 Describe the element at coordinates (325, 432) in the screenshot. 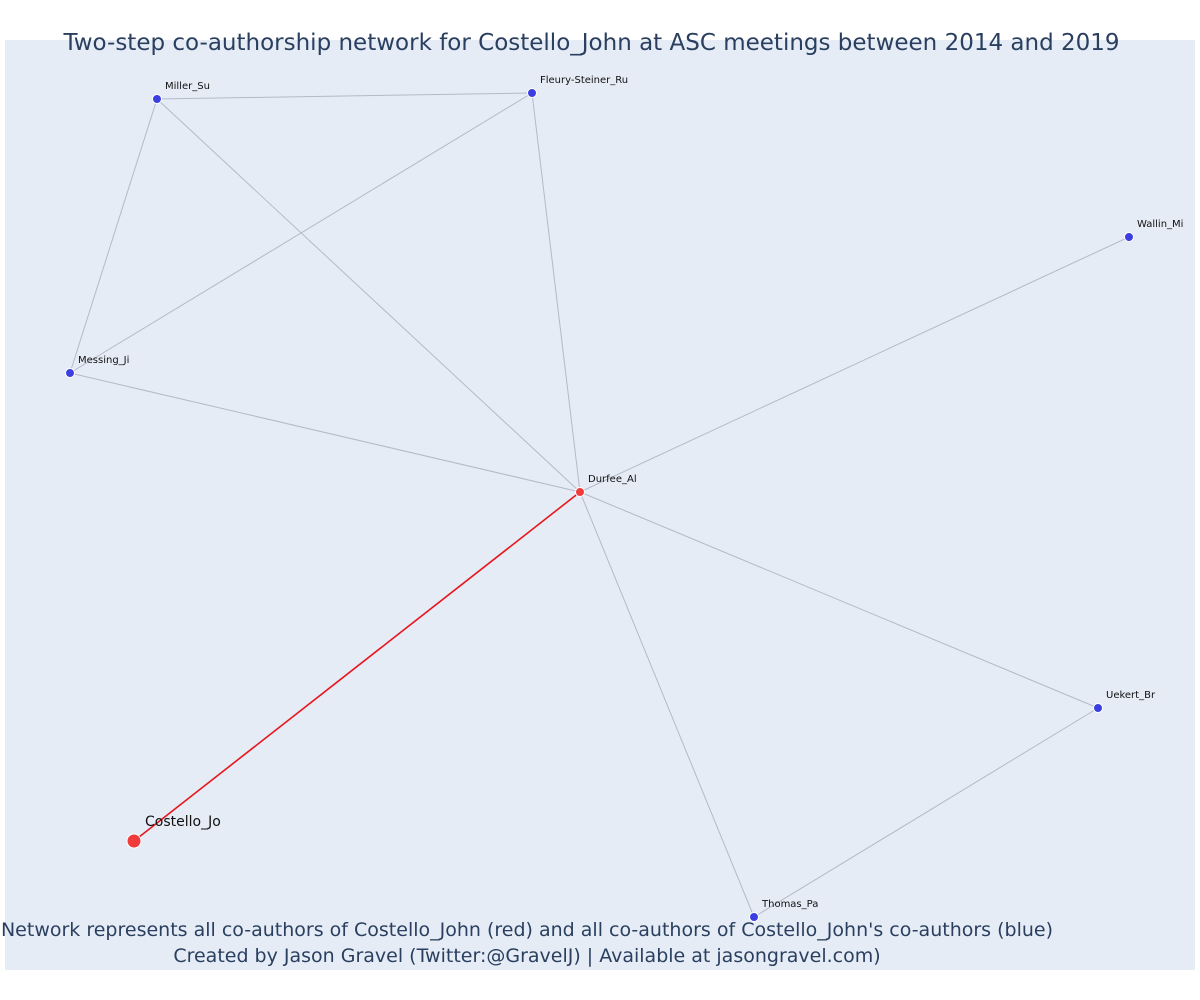

I see `edge-Durfee_Al-Messing_Ji` at that location.